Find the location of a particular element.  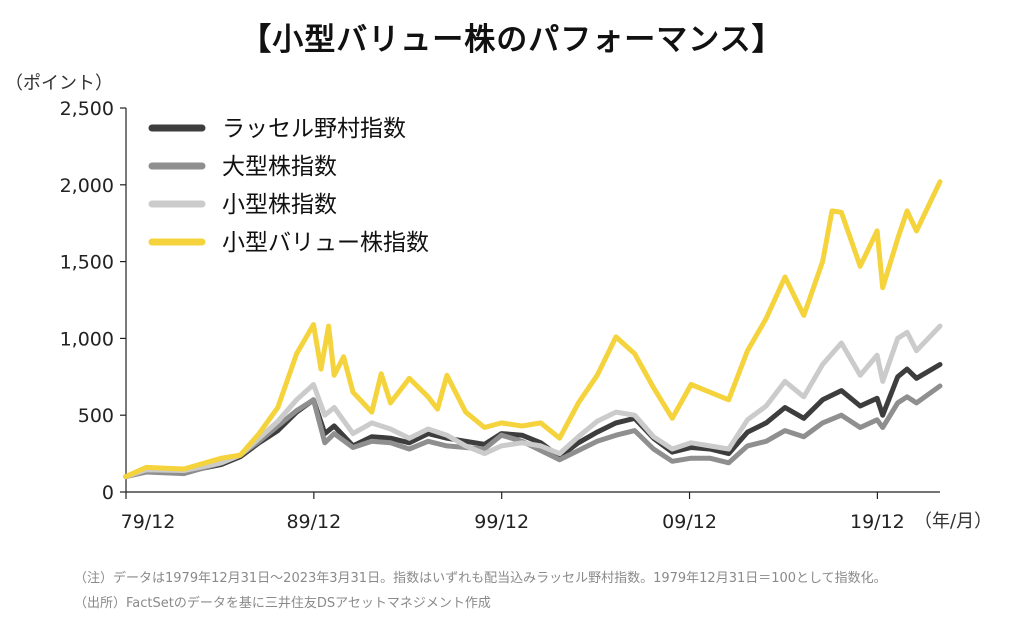

y-ticks: 0 500 1,000 1,500 2,000 2,500 is located at coordinates (93, 301).